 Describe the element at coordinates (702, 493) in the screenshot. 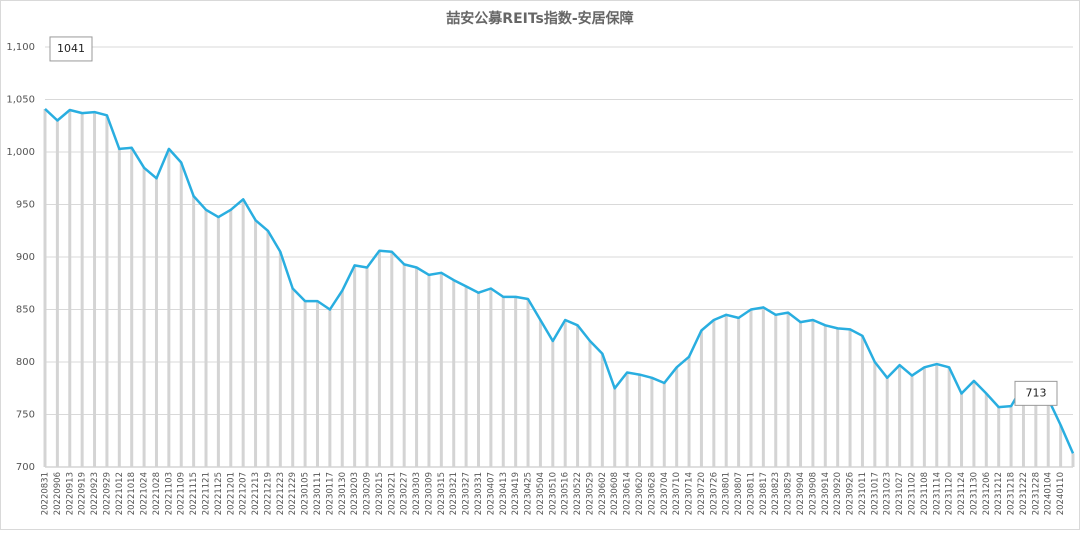

I see `x-tick-label: 20230720` at that location.